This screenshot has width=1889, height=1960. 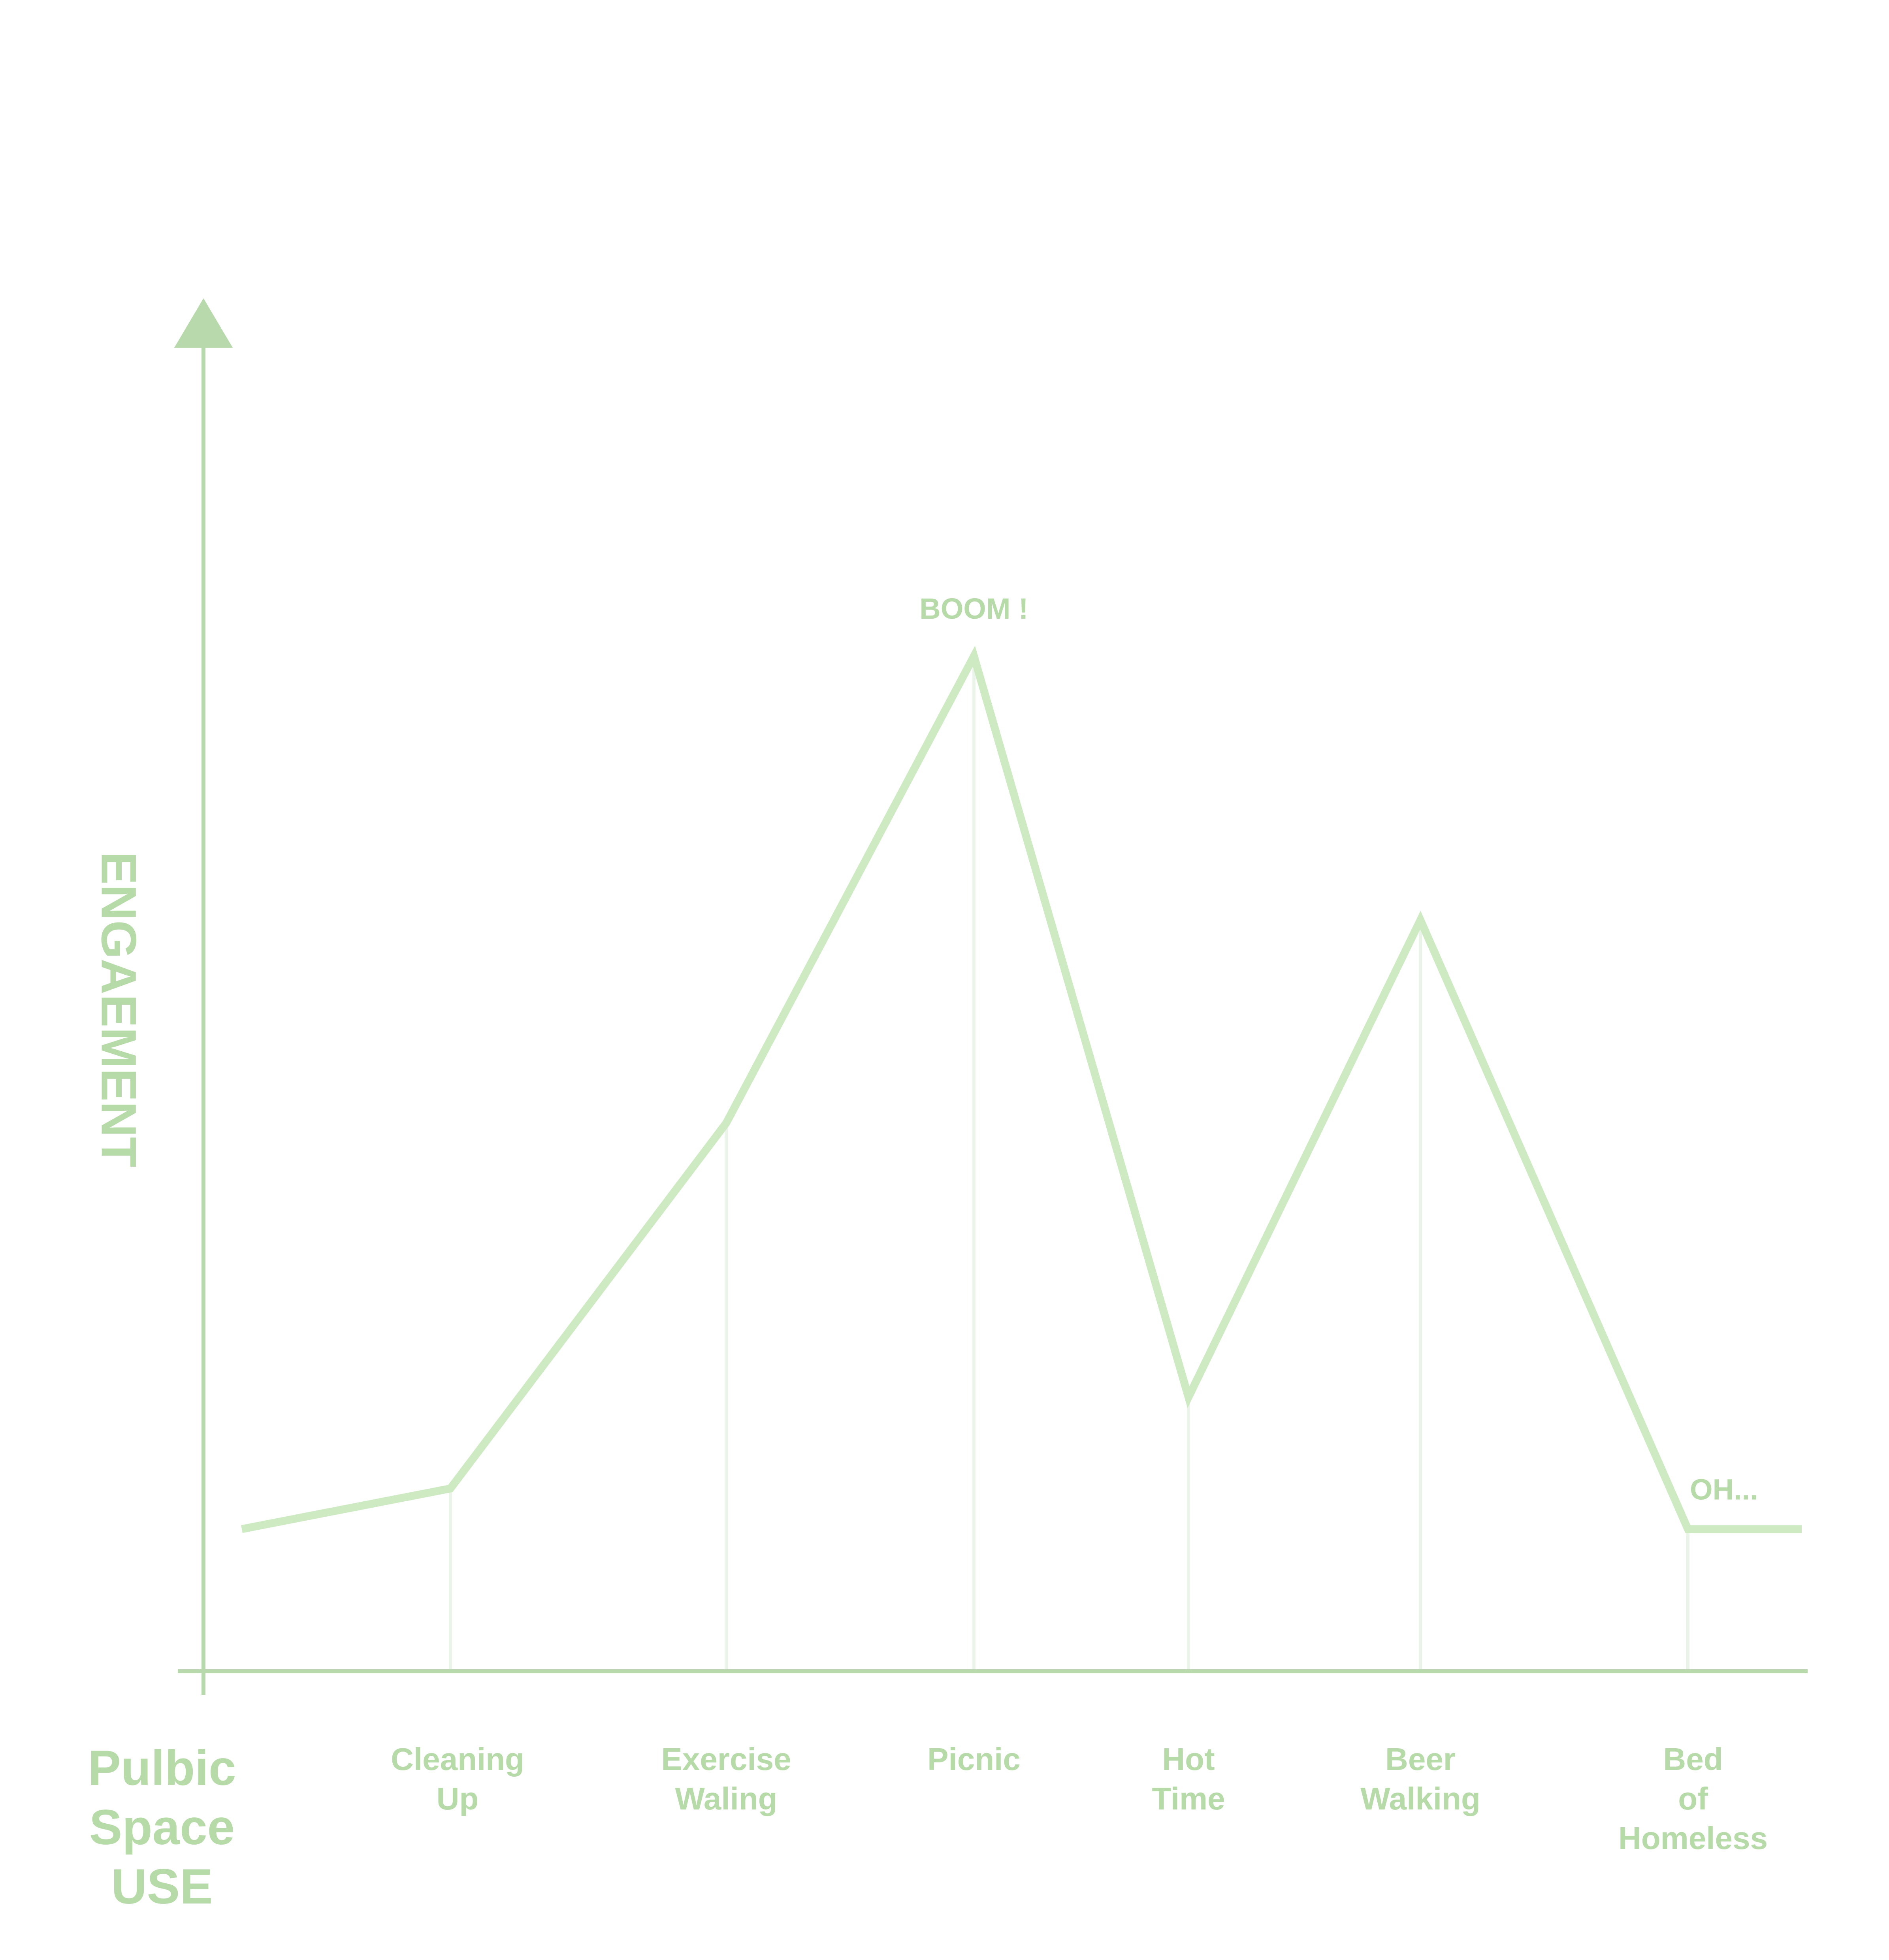 I want to click on x-tick-label: Hot Time, so click(x=1188, y=1779).